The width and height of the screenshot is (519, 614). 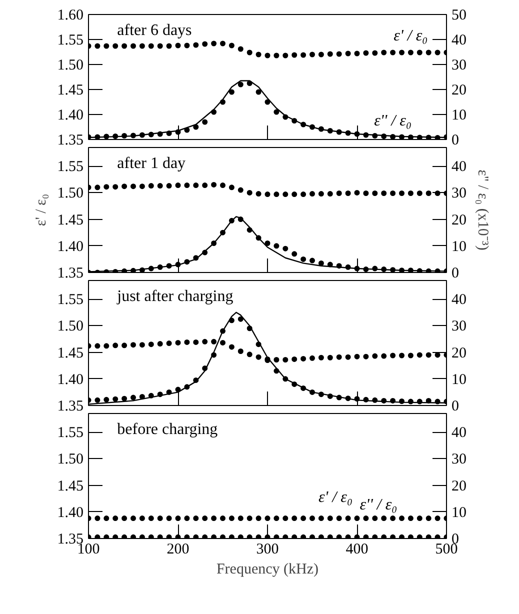 I want to click on y2-tick-label: 50, so click(x=459, y=16).